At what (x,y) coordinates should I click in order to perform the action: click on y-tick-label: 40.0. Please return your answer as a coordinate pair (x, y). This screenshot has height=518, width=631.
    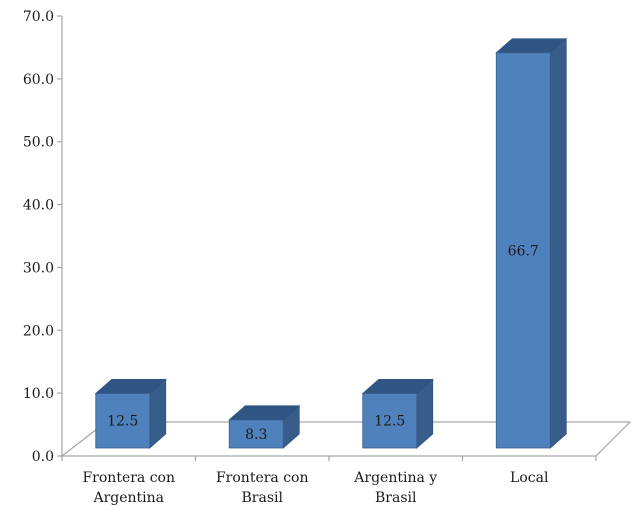
    Looking at the image, I should click on (38, 206).